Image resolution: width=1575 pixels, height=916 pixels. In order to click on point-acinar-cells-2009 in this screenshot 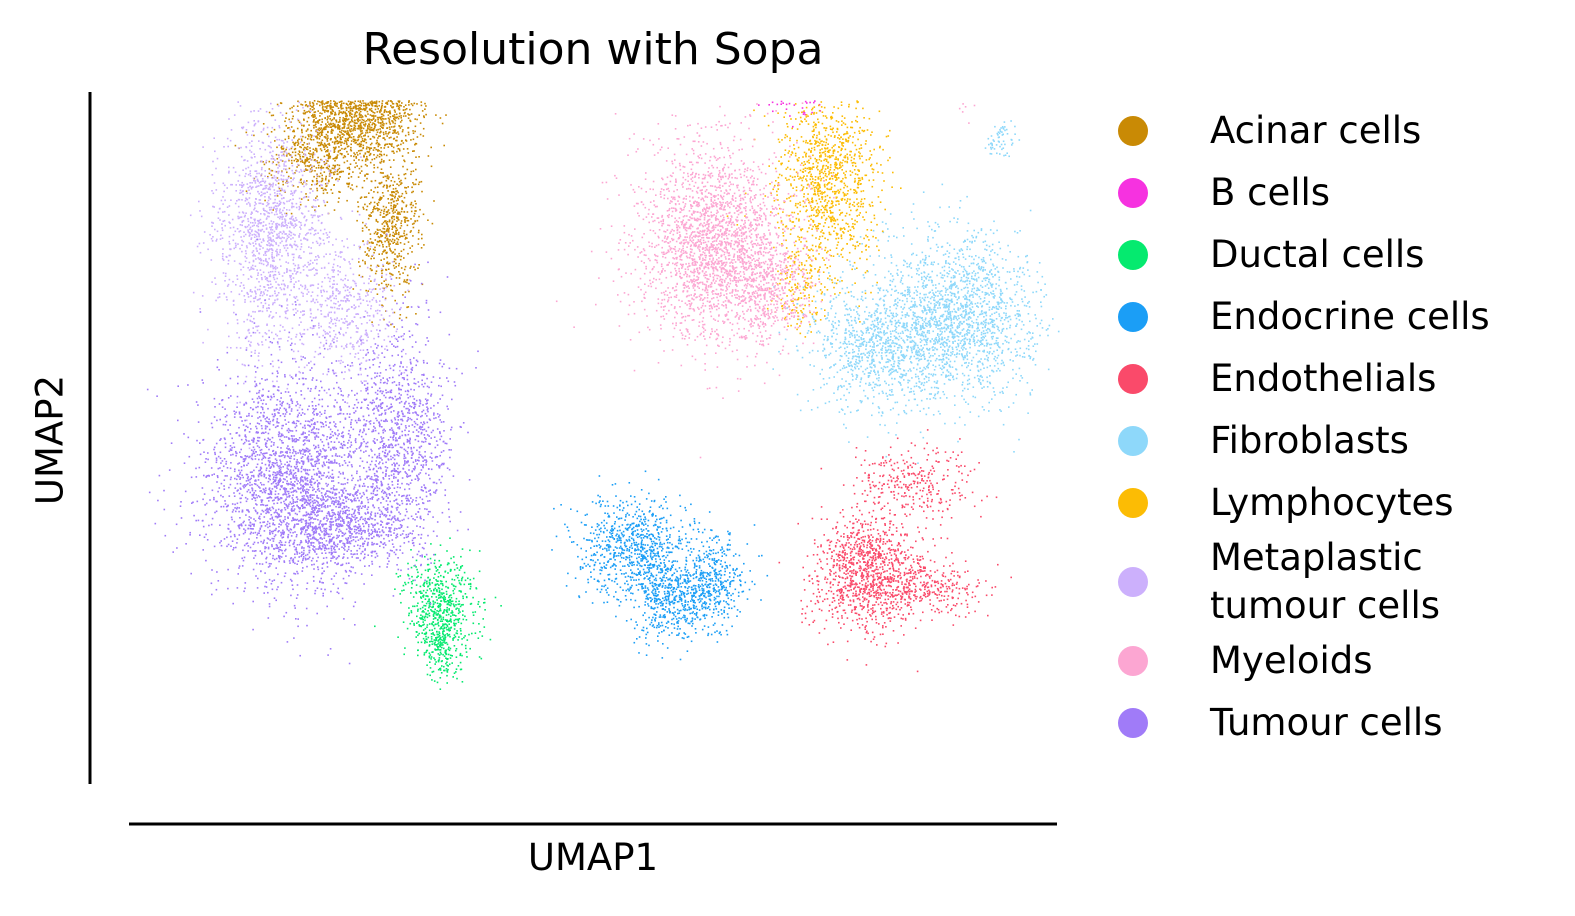, I will do `click(304, 147)`.